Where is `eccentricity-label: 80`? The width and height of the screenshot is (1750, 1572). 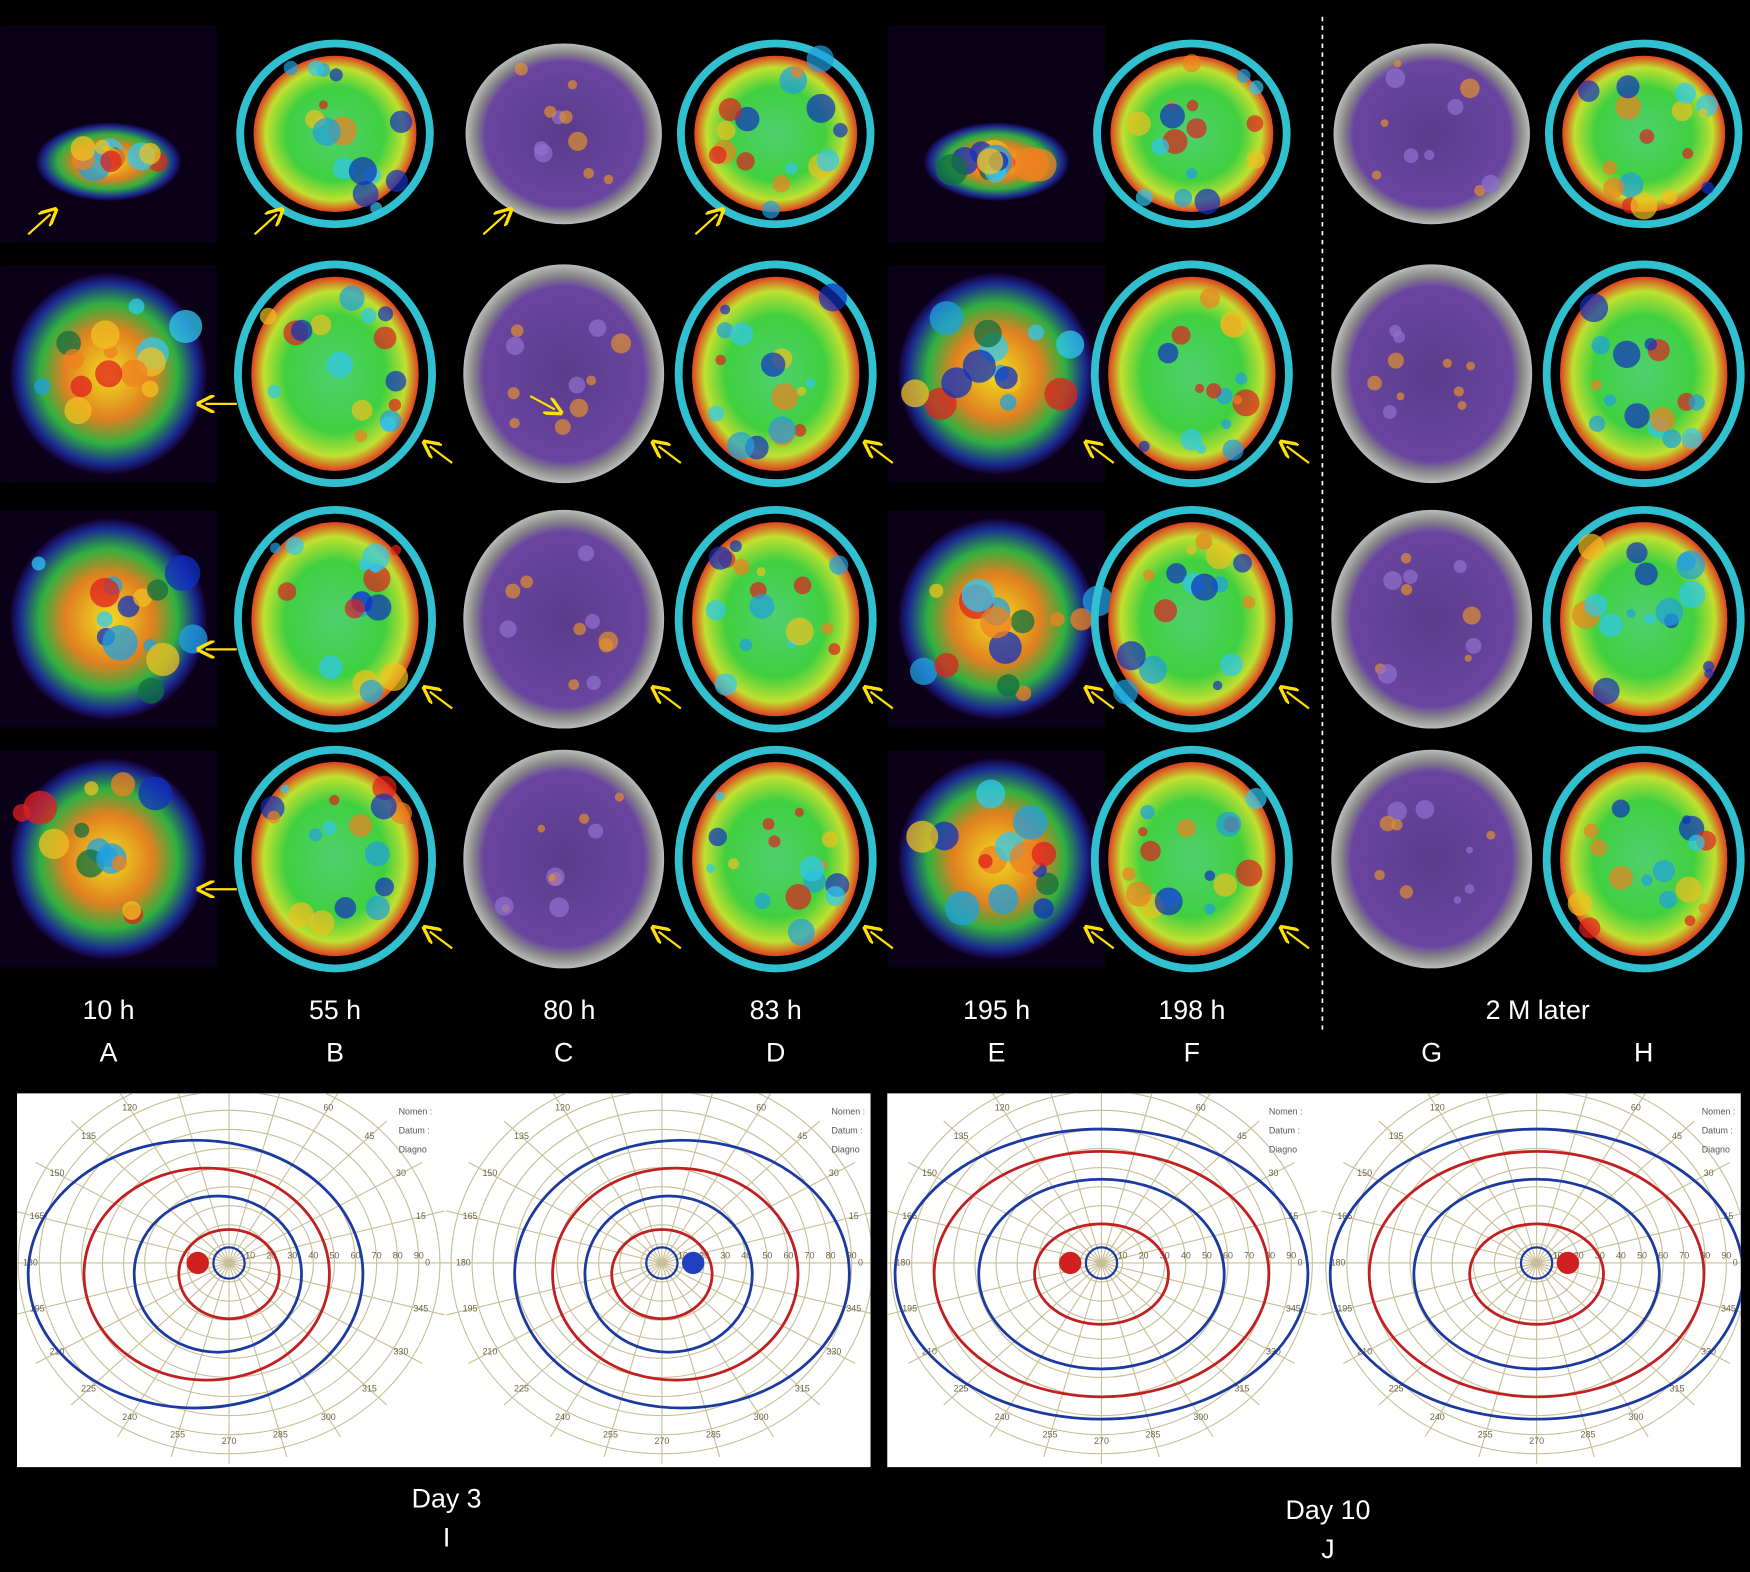 eccentricity-label: 80 is located at coordinates (1270, 1256).